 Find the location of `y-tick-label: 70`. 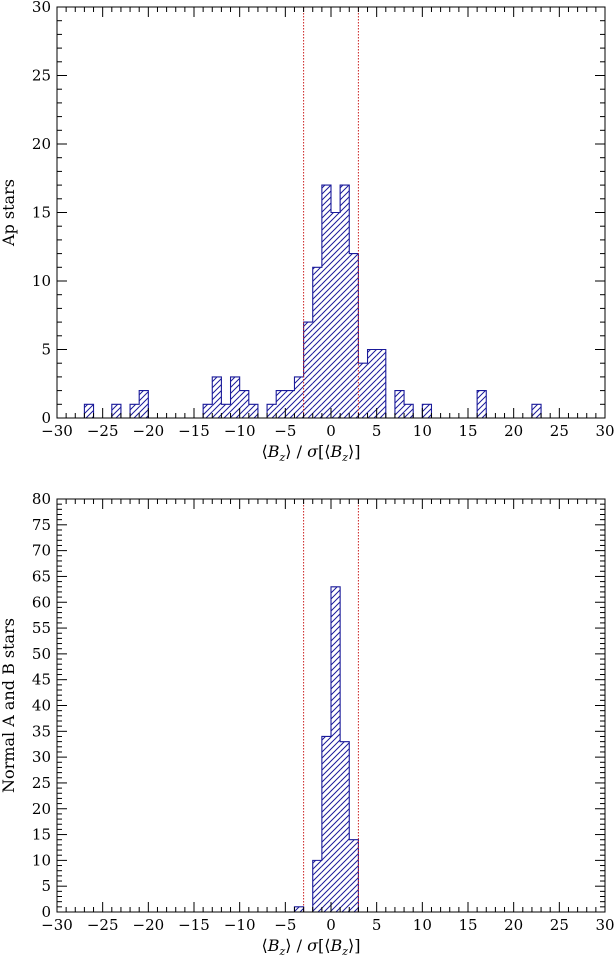

y-tick-label: 70 is located at coordinates (41, 551).